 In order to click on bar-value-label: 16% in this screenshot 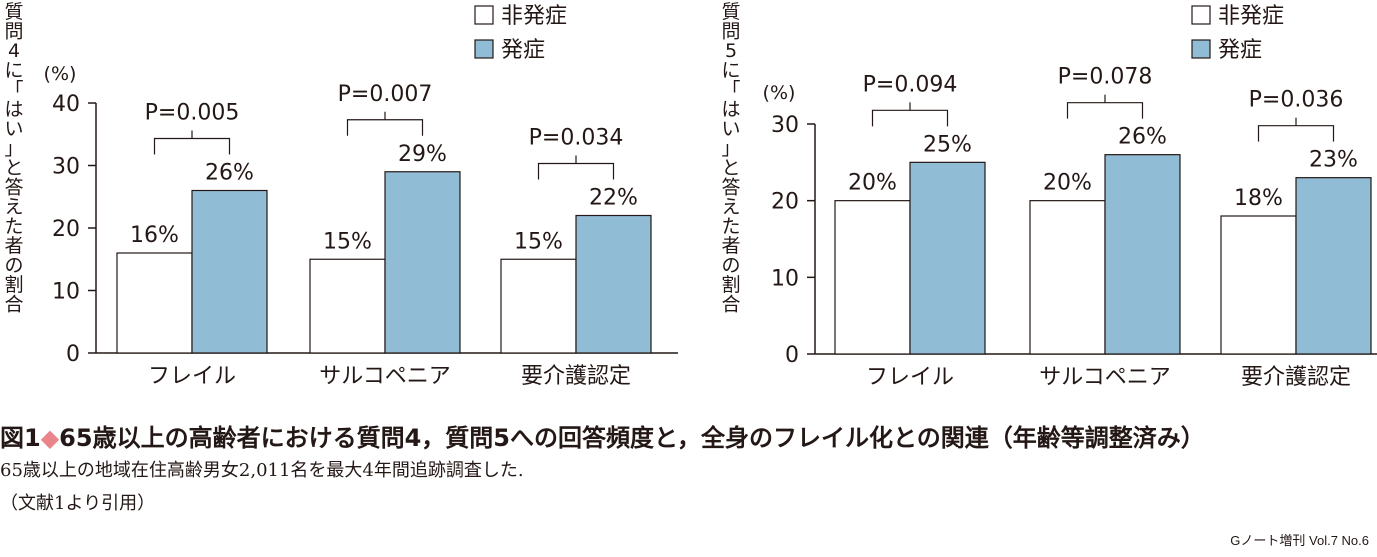, I will do `click(154, 235)`.